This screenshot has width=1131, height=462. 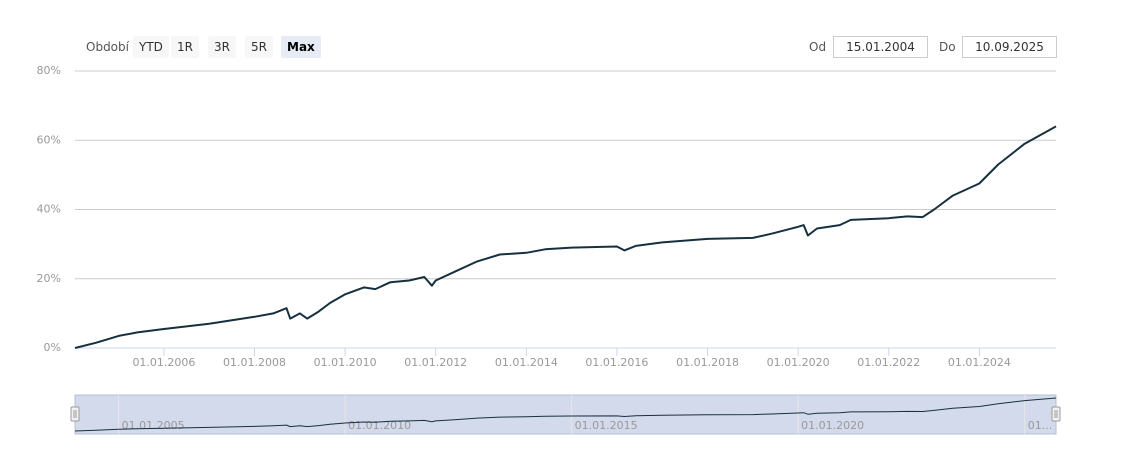 I want to click on navigator-mask, so click(x=565, y=414).